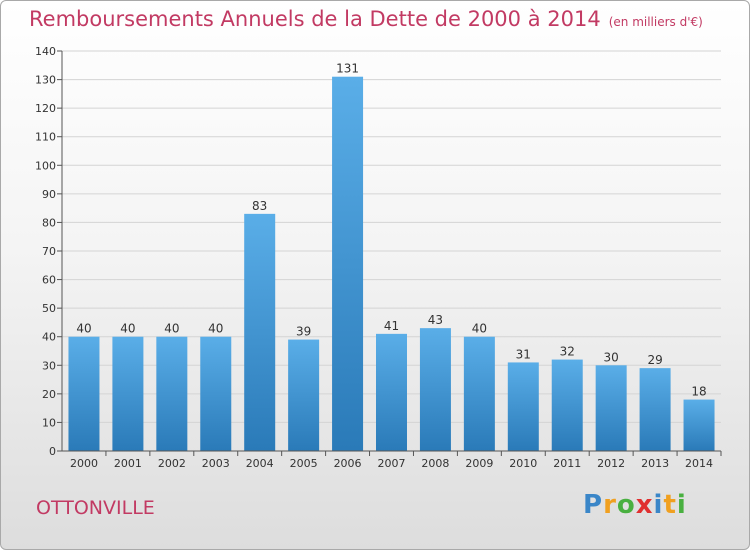 Image resolution: width=750 pixels, height=550 pixels. I want to click on y-tick-label: 0, so click(52, 451).